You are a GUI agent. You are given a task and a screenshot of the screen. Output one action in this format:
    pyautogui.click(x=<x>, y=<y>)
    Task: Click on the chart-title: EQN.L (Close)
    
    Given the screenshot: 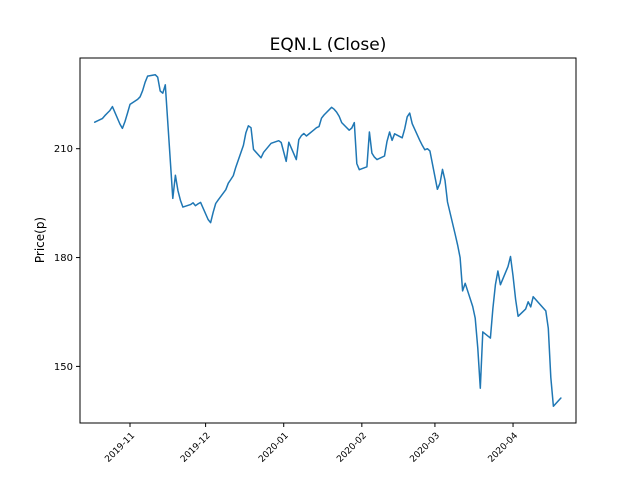 What is the action you would take?
    pyautogui.click(x=328, y=45)
    